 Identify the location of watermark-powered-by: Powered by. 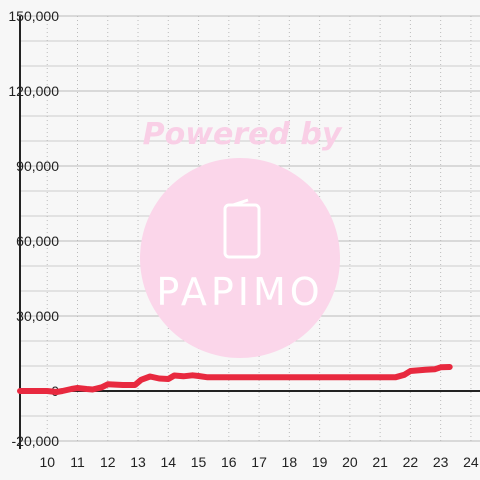
(243, 134).